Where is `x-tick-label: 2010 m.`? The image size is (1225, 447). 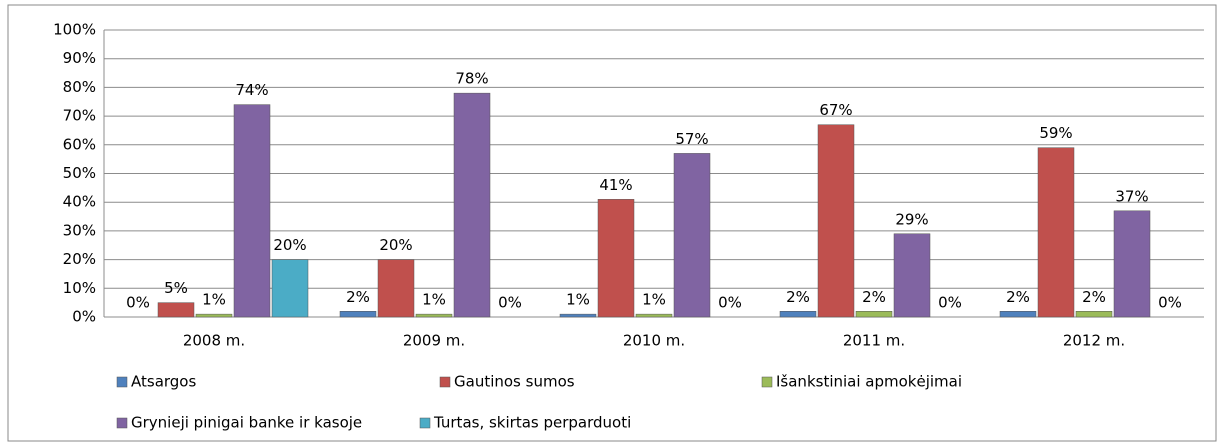
x-tick-label: 2010 m. is located at coordinates (654, 341).